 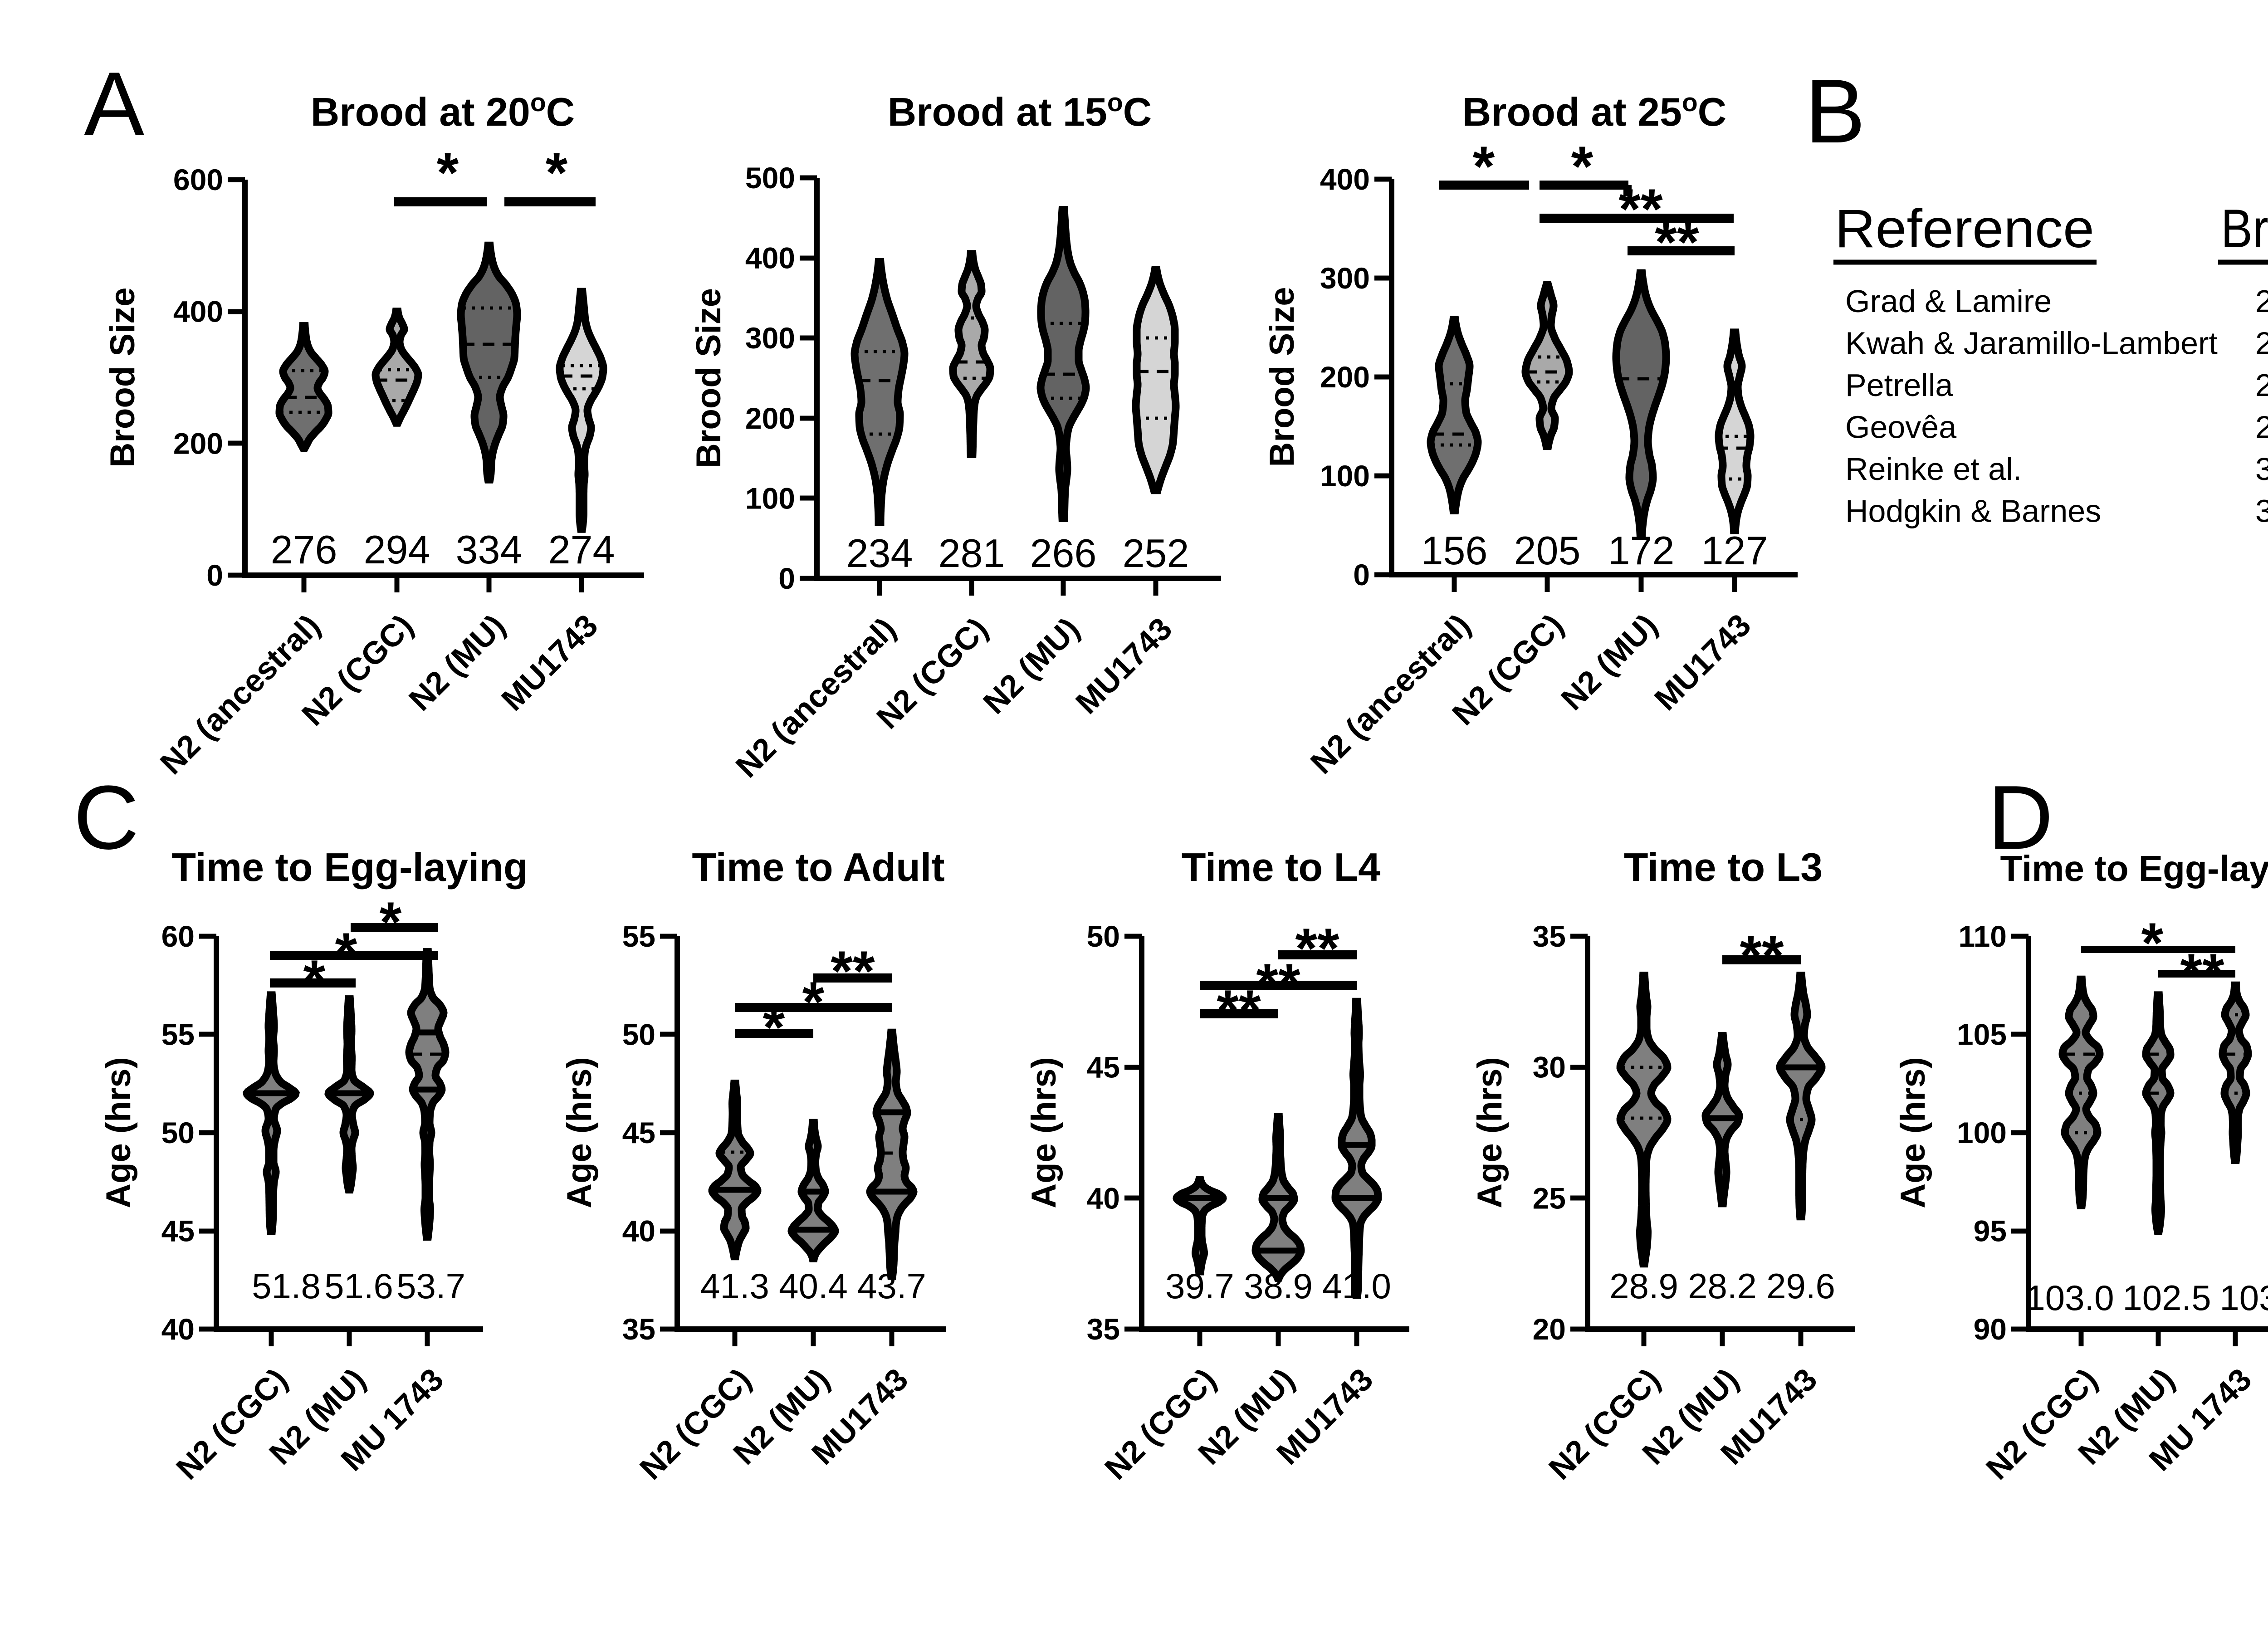 What do you see at coordinates (2262, 427) in the screenshot?
I see `svg-text: 280` at bounding box center [2262, 427].